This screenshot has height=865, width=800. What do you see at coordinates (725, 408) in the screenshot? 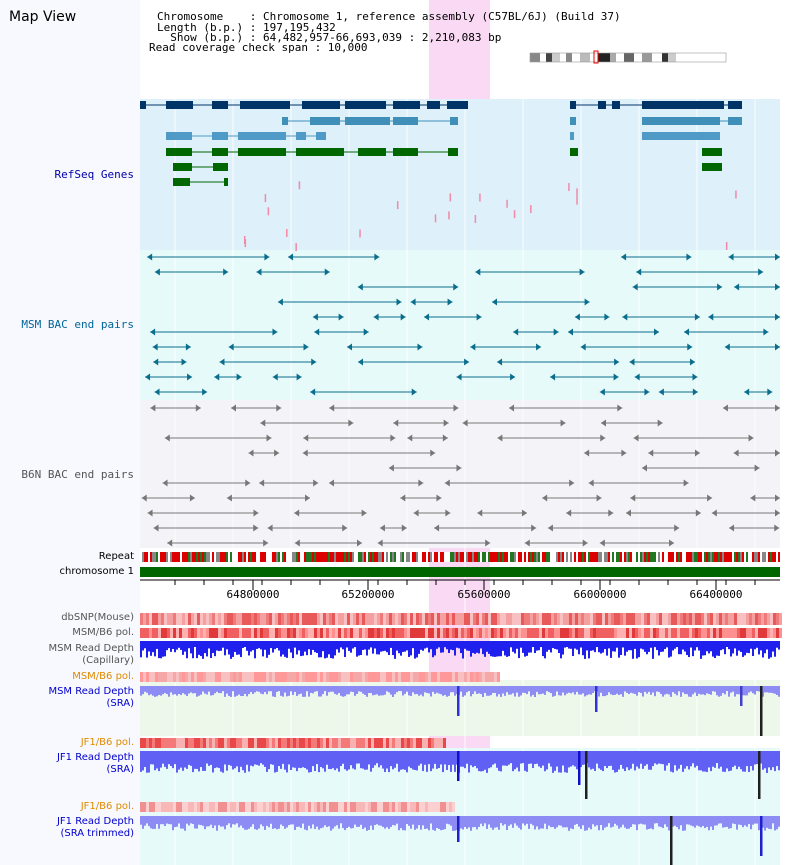
I see `b6n-bac-pair-end` at bounding box center [725, 408].